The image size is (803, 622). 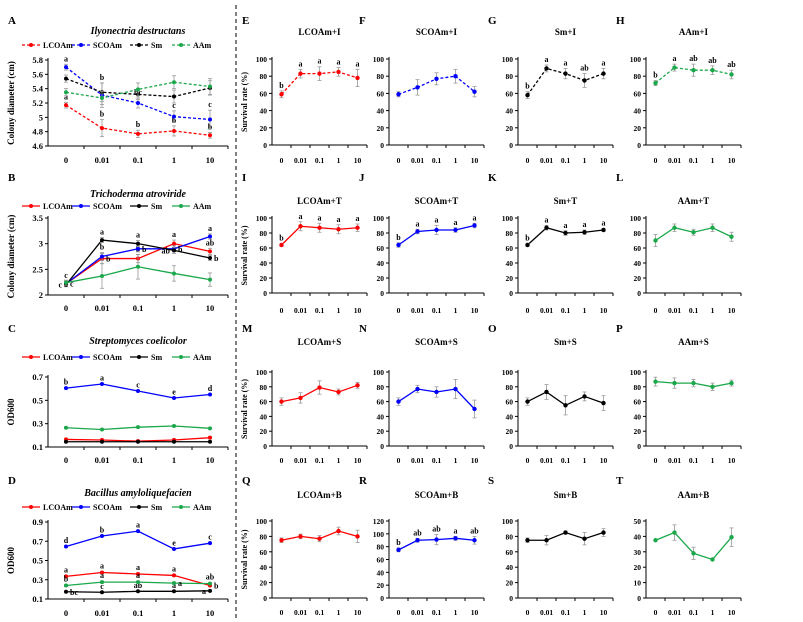 What do you see at coordinates (492, 21) in the screenshot?
I see `panel-letter: G` at bounding box center [492, 21].